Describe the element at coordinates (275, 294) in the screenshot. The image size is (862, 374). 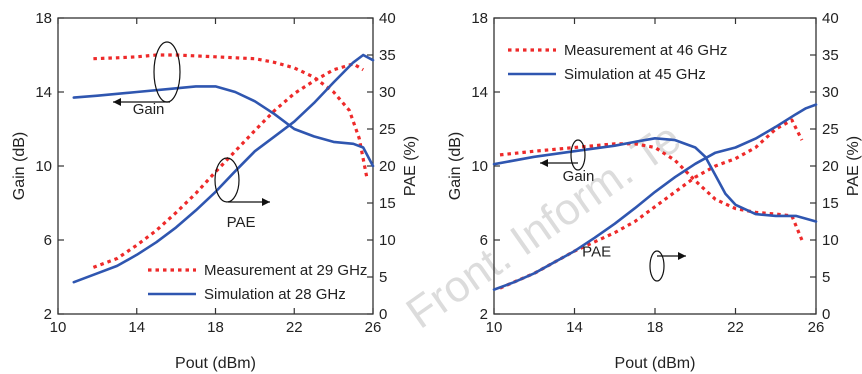
I see `legend-label: Simulation at 28 GHz` at that location.